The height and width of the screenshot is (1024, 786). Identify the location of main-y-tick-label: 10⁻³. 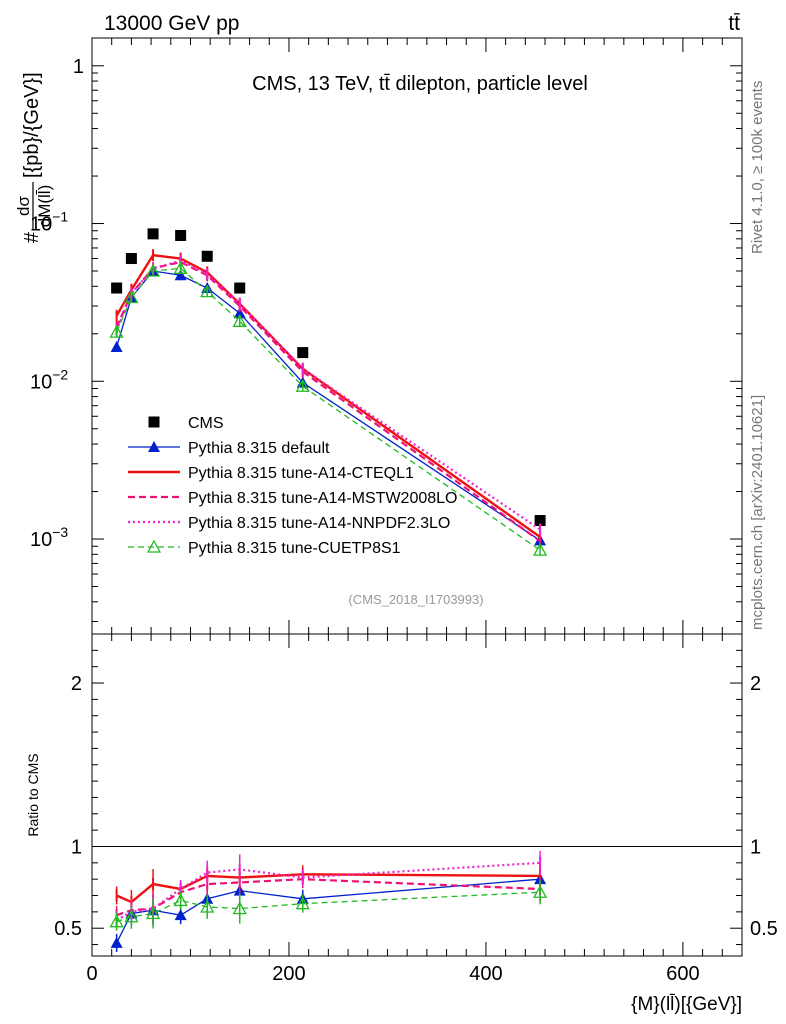
(49, 537).